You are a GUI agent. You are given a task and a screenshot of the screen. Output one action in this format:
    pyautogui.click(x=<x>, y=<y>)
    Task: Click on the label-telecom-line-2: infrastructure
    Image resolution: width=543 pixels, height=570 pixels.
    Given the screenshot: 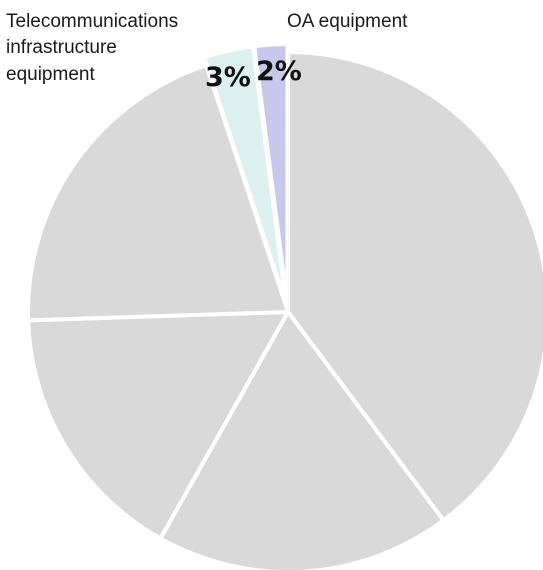 What is the action you would take?
    pyautogui.click(x=61, y=47)
    